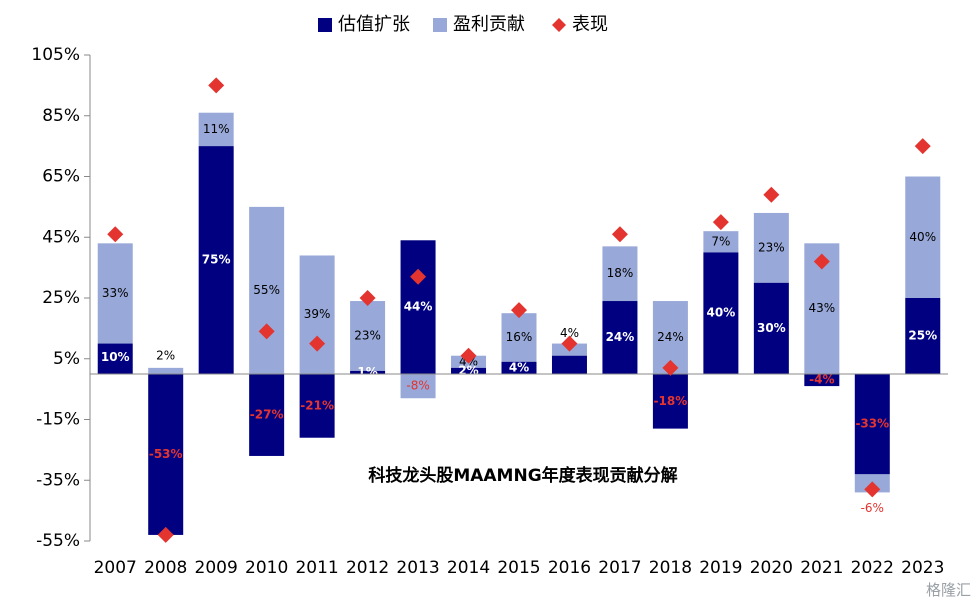  What do you see at coordinates (367, 568) in the screenshot?
I see `x-tick-label: 2012` at bounding box center [367, 568].